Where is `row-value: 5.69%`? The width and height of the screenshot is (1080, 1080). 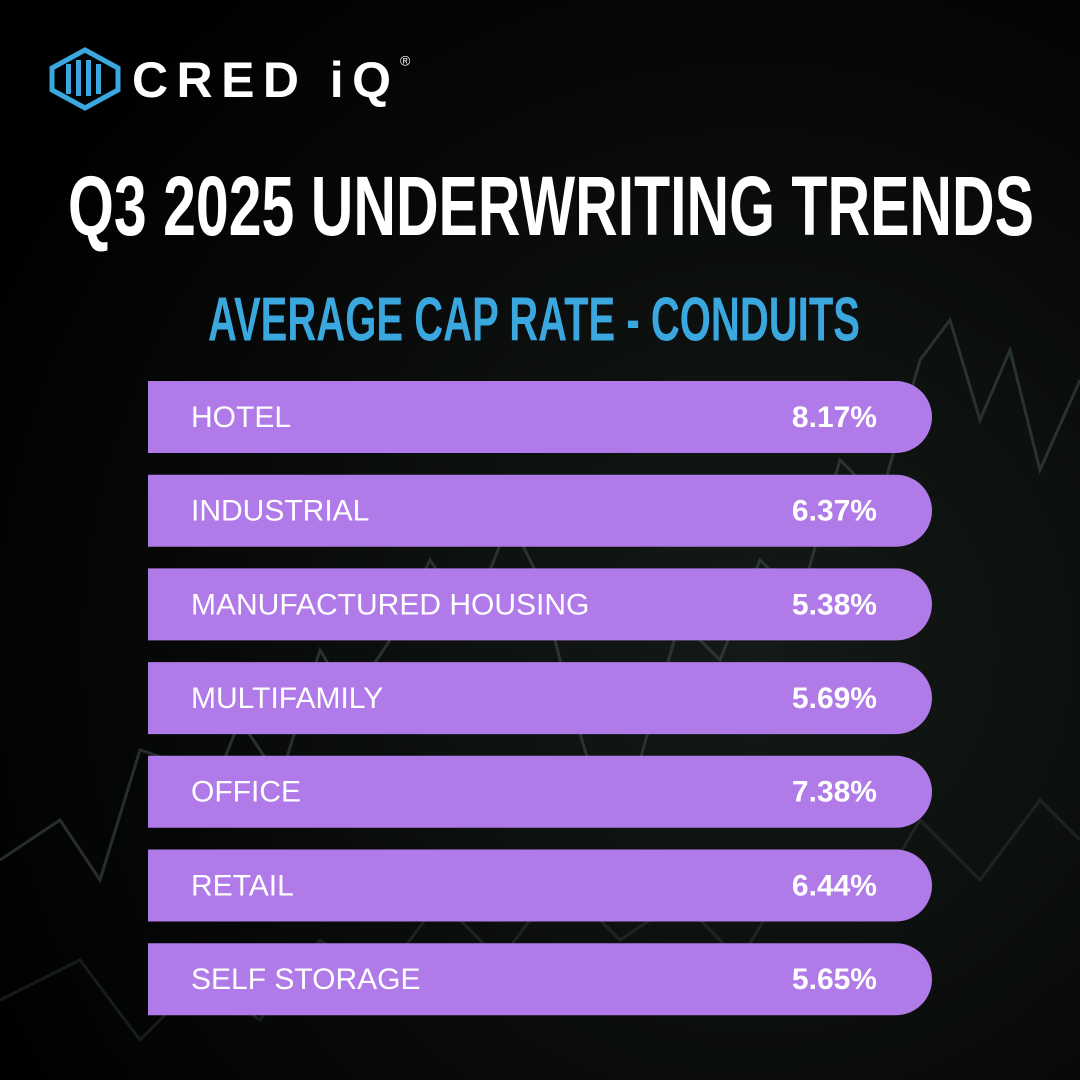
row-value: 5.69% is located at coordinates (834, 698).